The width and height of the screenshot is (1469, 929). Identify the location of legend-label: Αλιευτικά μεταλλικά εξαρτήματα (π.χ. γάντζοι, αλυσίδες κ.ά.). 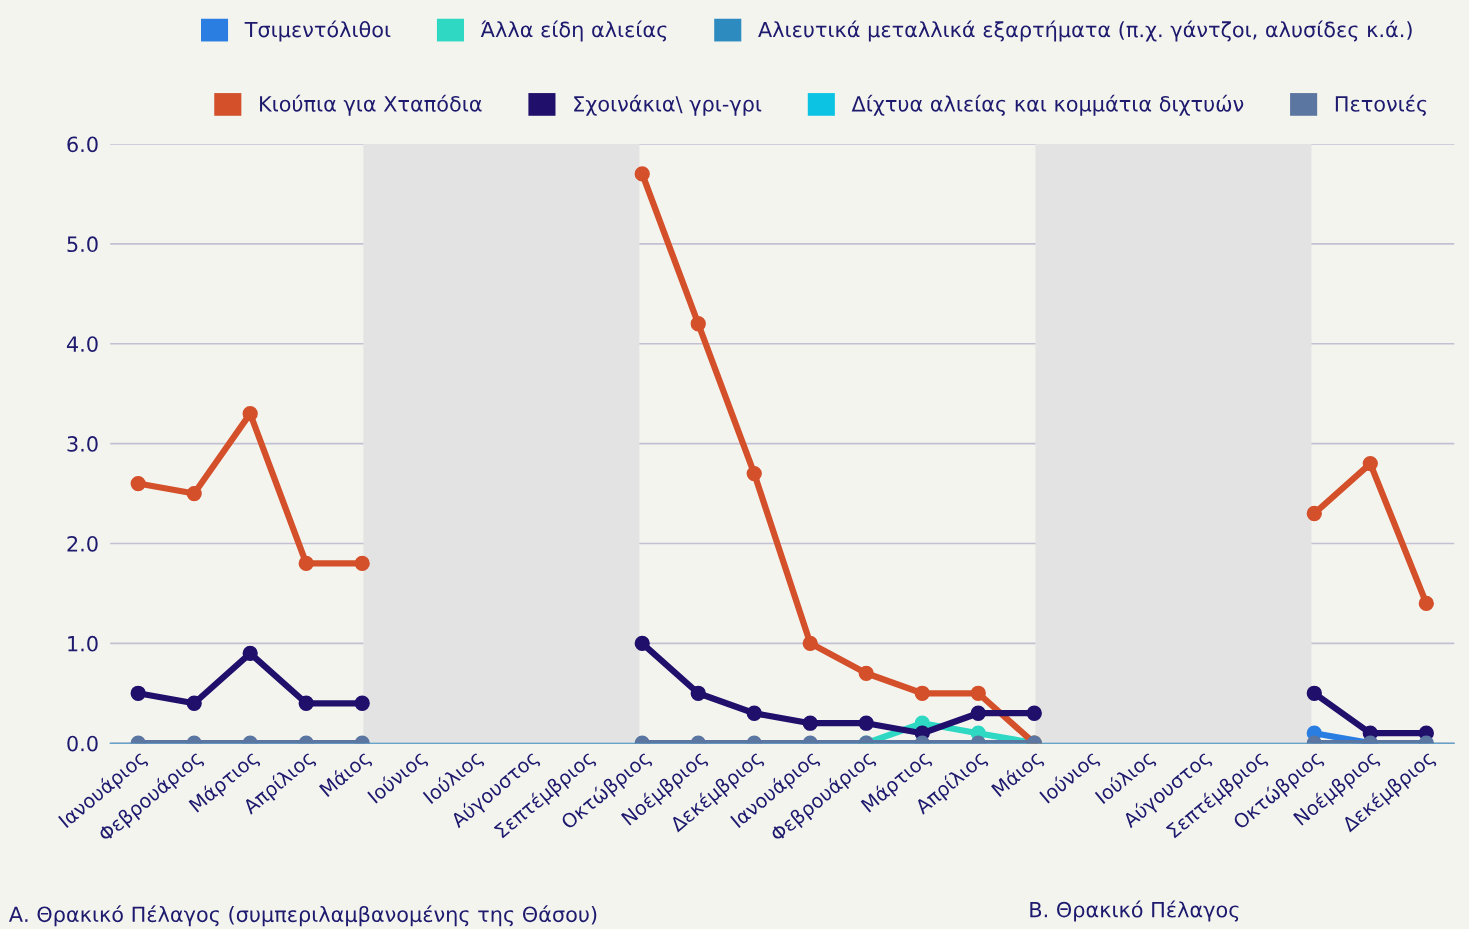
(1085, 31).